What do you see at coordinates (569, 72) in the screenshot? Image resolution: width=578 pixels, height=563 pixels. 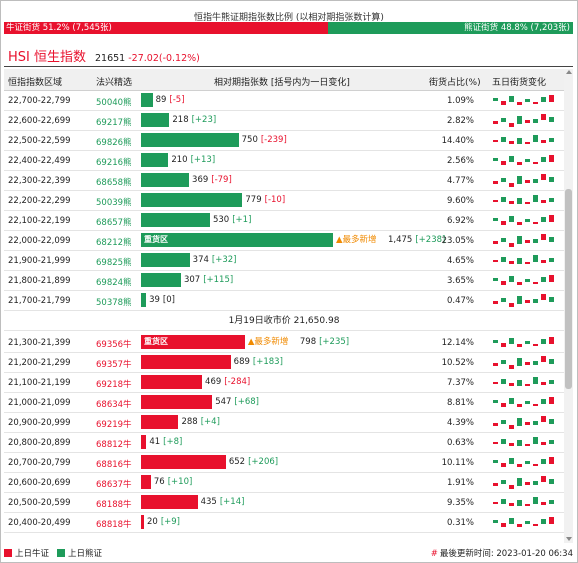 I see `scroll-up-arrow-icon` at bounding box center [569, 72].